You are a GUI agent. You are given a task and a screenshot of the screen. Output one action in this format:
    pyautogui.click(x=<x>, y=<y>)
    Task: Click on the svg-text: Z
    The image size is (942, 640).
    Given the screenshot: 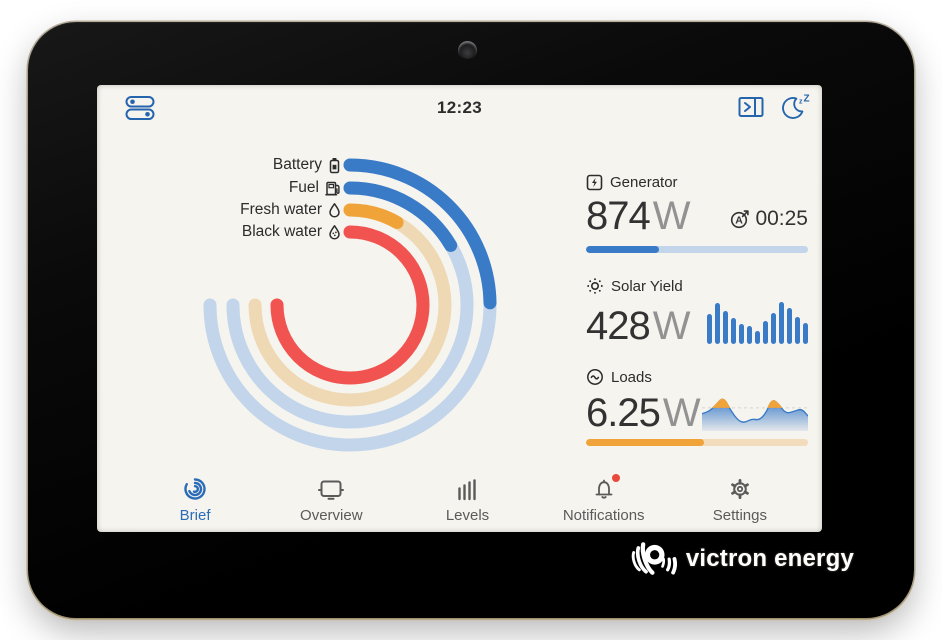 What is the action you would take?
    pyautogui.click(x=807, y=99)
    